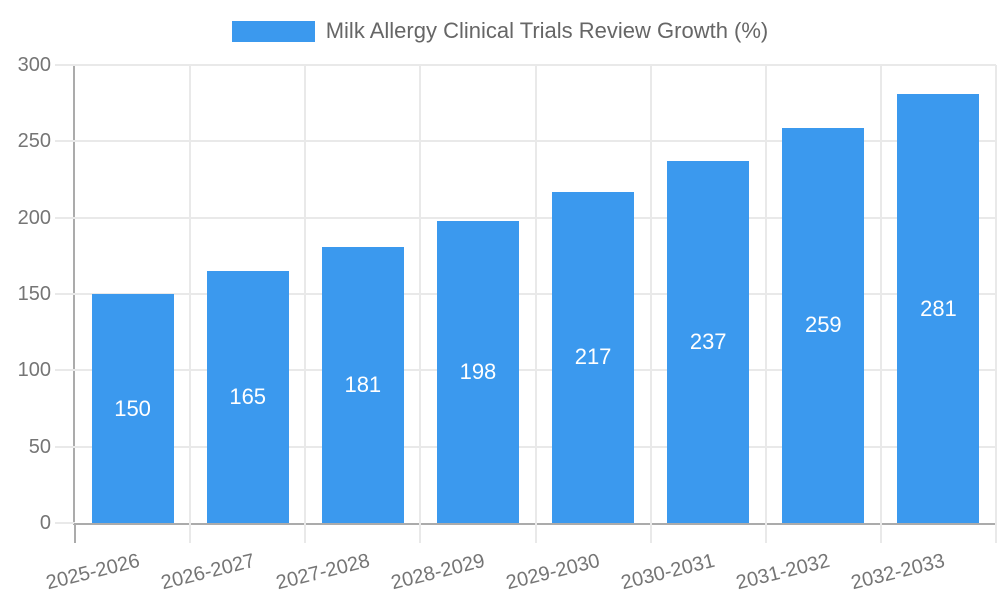 The image size is (1000, 600). I want to click on bar: 237, so click(708, 342).